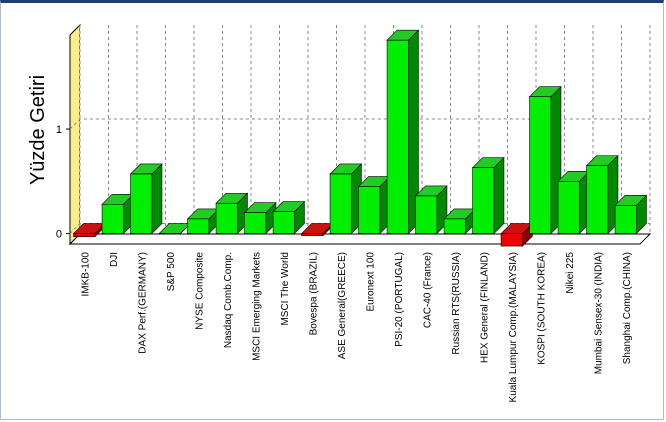 The height and width of the screenshot is (422, 666). I want to click on x-category-label: MSCI Emerging Markets, so click(256, 306).